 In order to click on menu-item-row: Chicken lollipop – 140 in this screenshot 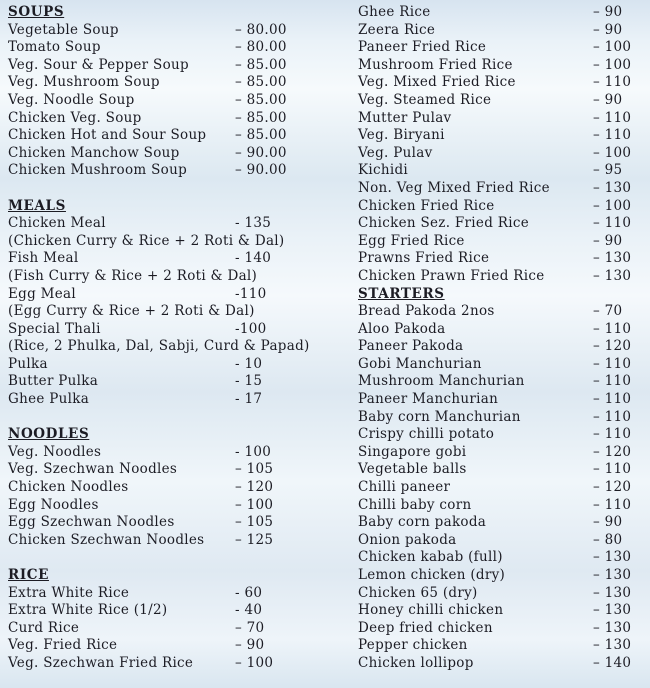, I will do `click(504, 664)`.